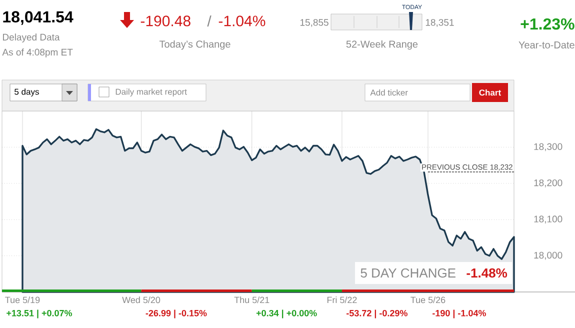  Describe the element at coordinates (548, 183) in the screenshot. I see `y-tick-label: 18,200` at that location.